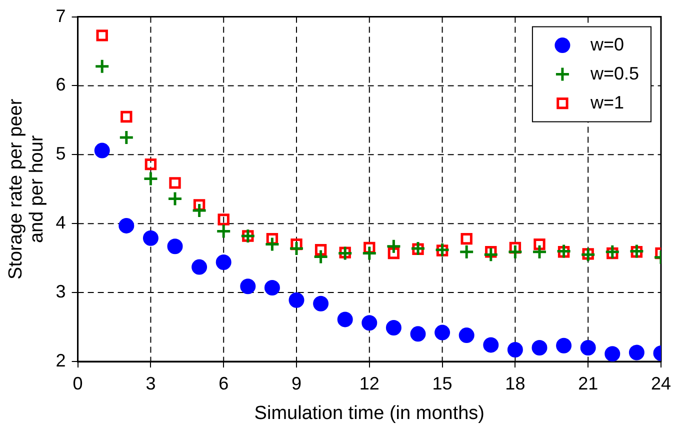 Image resolution: width=677 pixels, height=428 pixels. I want to click on y-tick-label: 3, so click(61, 292).